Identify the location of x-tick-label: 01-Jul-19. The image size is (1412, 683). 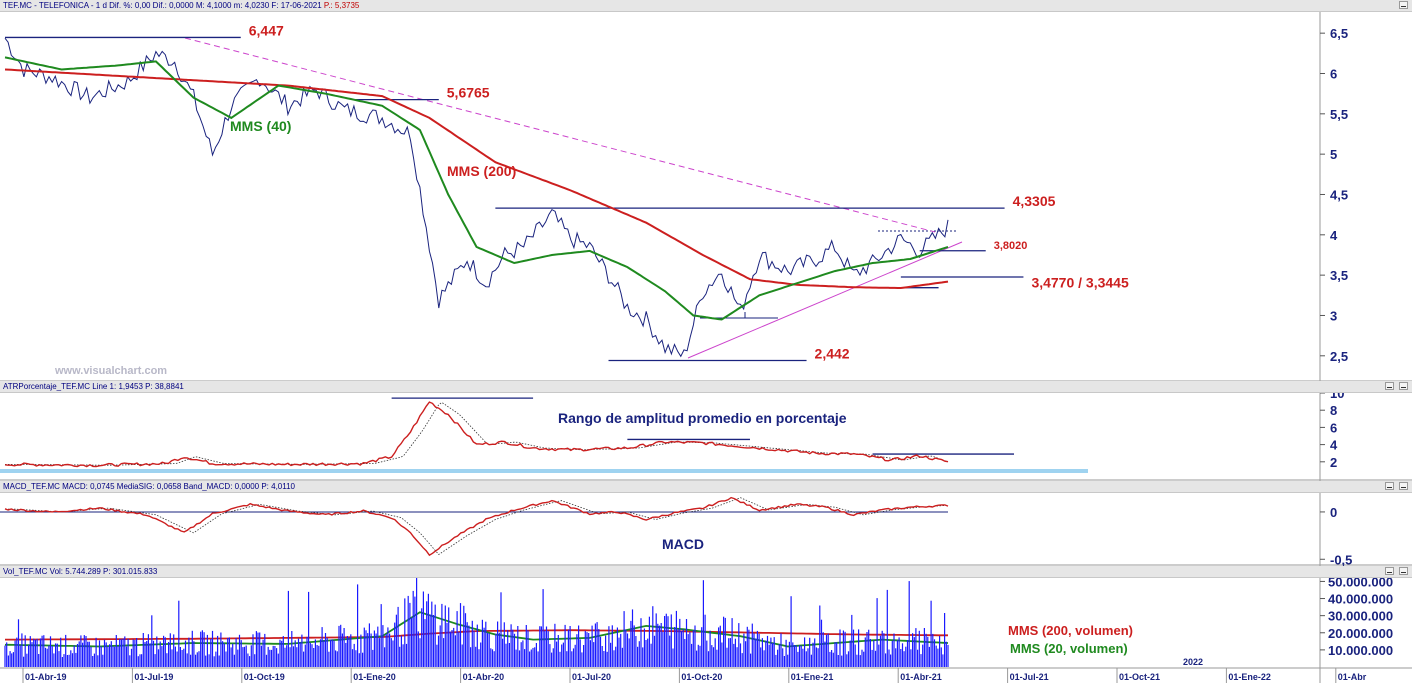
(153, 677).